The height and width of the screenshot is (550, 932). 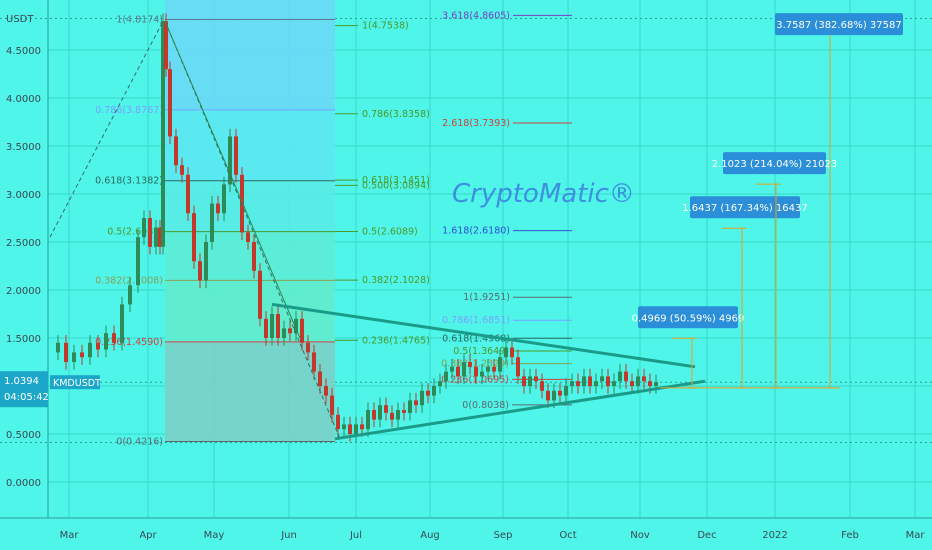 What do you see at coordinates (250, 10) in the screenshot?
I see `fib-zone-top` at bounding box center [250, 10].